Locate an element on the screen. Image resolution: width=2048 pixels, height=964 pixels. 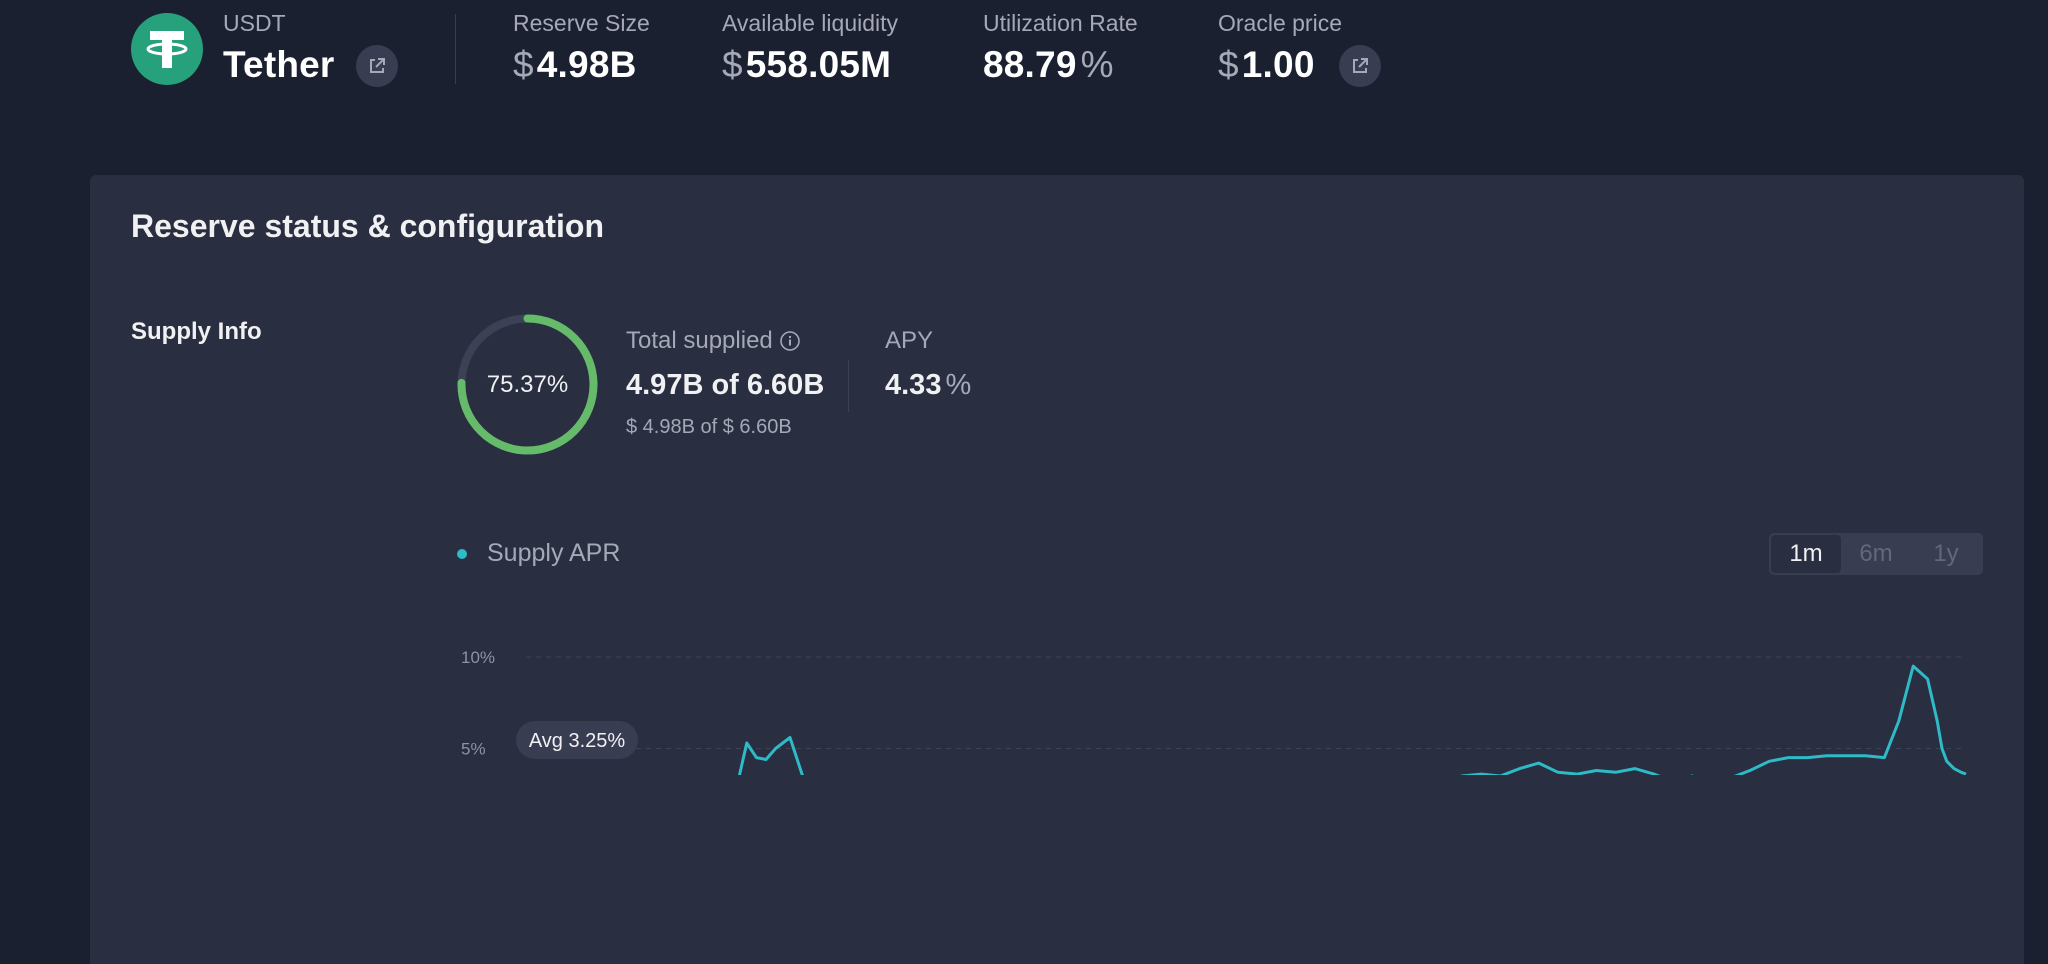
supply-apr-chart: 0%5%10%Jun 22Jun 29Jul 06Jul 13Avg 3.25% is located at coordinates (1214, 711).